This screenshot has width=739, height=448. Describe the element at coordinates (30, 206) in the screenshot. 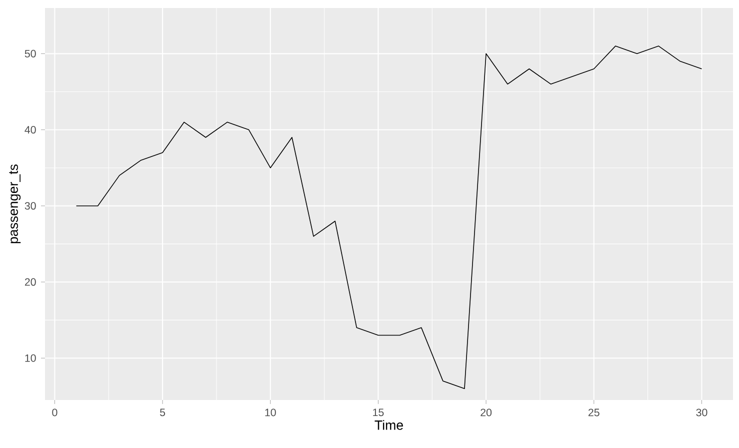

I see `y-tick-label: 30` at that location.